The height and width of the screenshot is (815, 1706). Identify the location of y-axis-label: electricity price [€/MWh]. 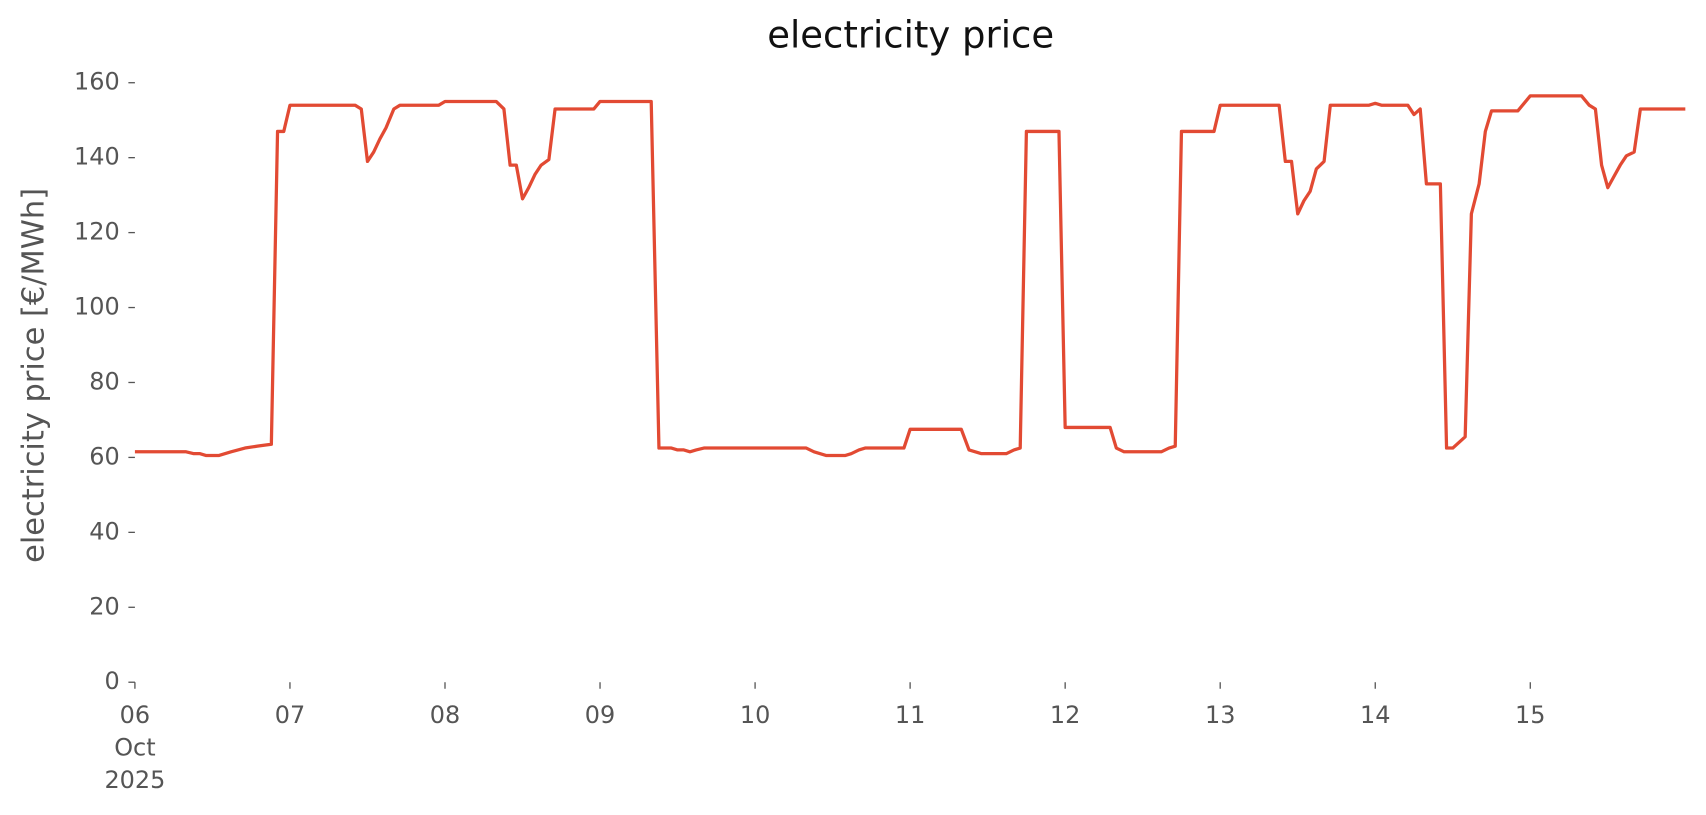
(33, 375).